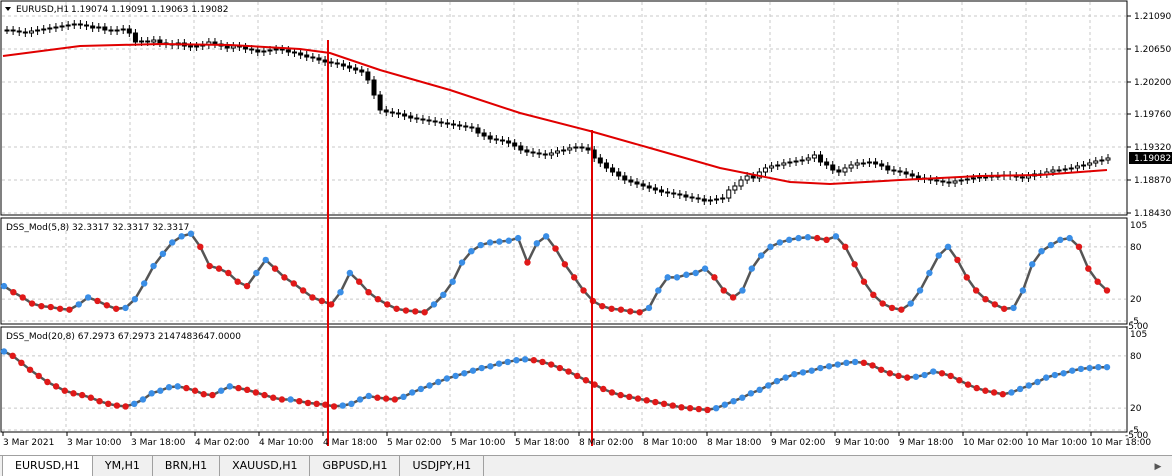 The image size is (1172, 476). Describe the element at coordinates (1136, 248) in the screenshot. I see `indicator-tick-label: 80` at that location.